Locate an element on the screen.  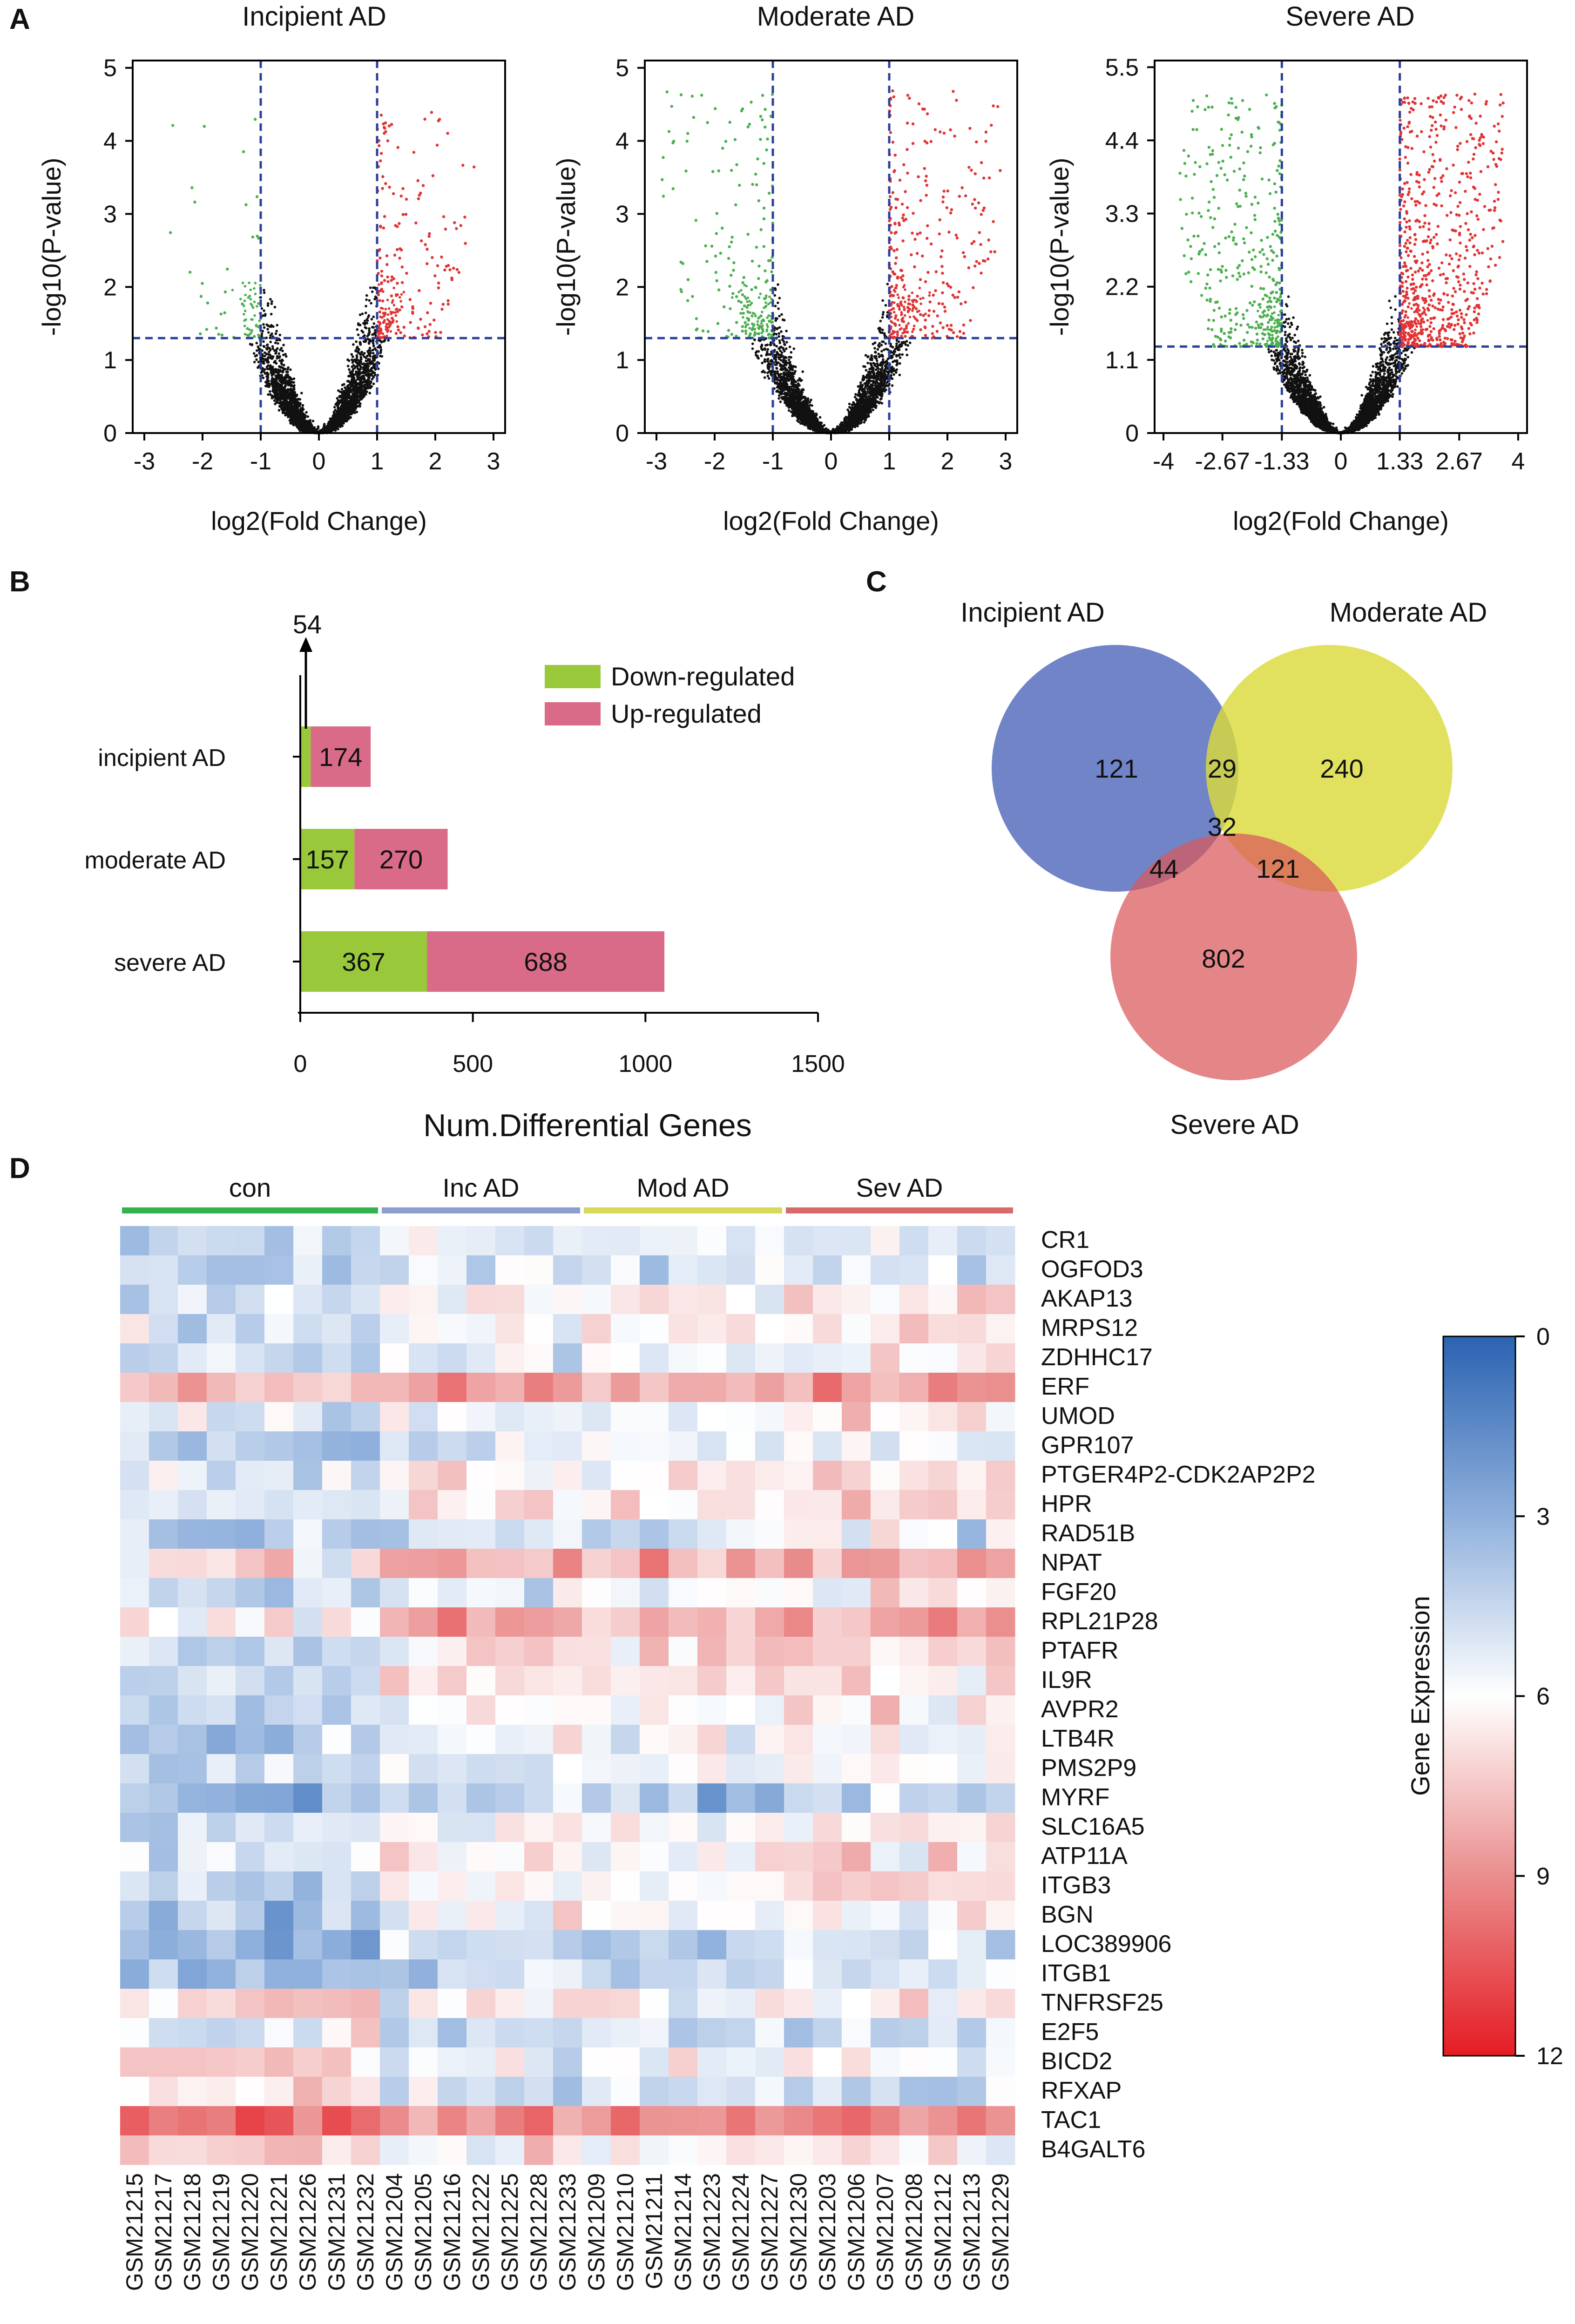
y-tick-label: 1 is located at coordinates (110, 360).